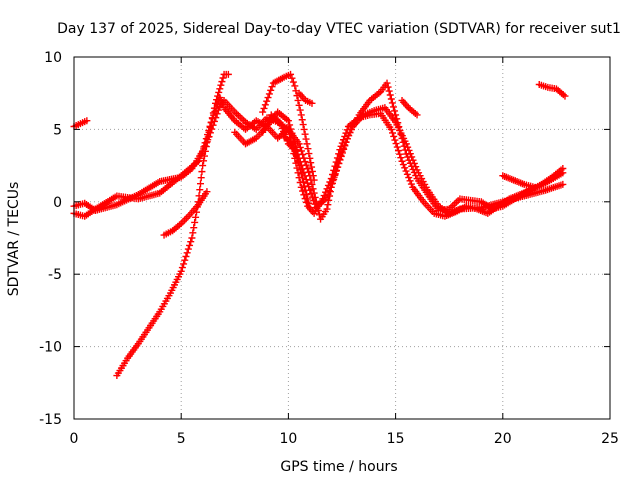 Image resolution: width=640 pixels, height=480 pixels. Describe the element at coordinates (409, 107) in the screenshot. I see `series-trace-j` at that location.